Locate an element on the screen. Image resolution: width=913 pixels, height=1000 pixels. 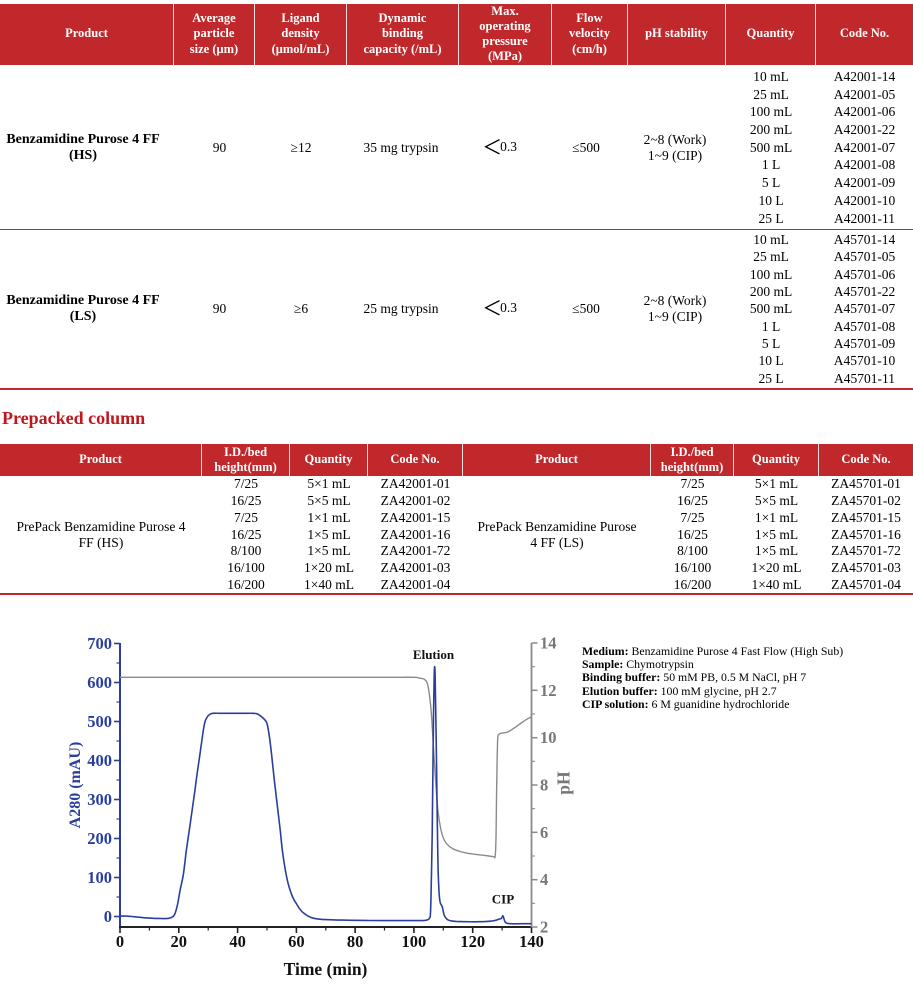
svg-text: 60 is located at coordinates (296, 941).